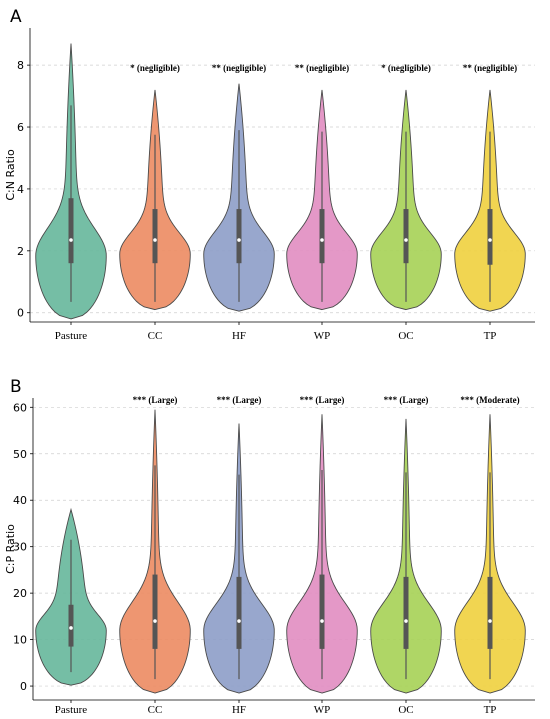 This screenshot has width=550, height=719. What do you see at coordinates (20, 454) in the screenshot?
I see `y-tick-label: 50` at bounding box center [20, 454].